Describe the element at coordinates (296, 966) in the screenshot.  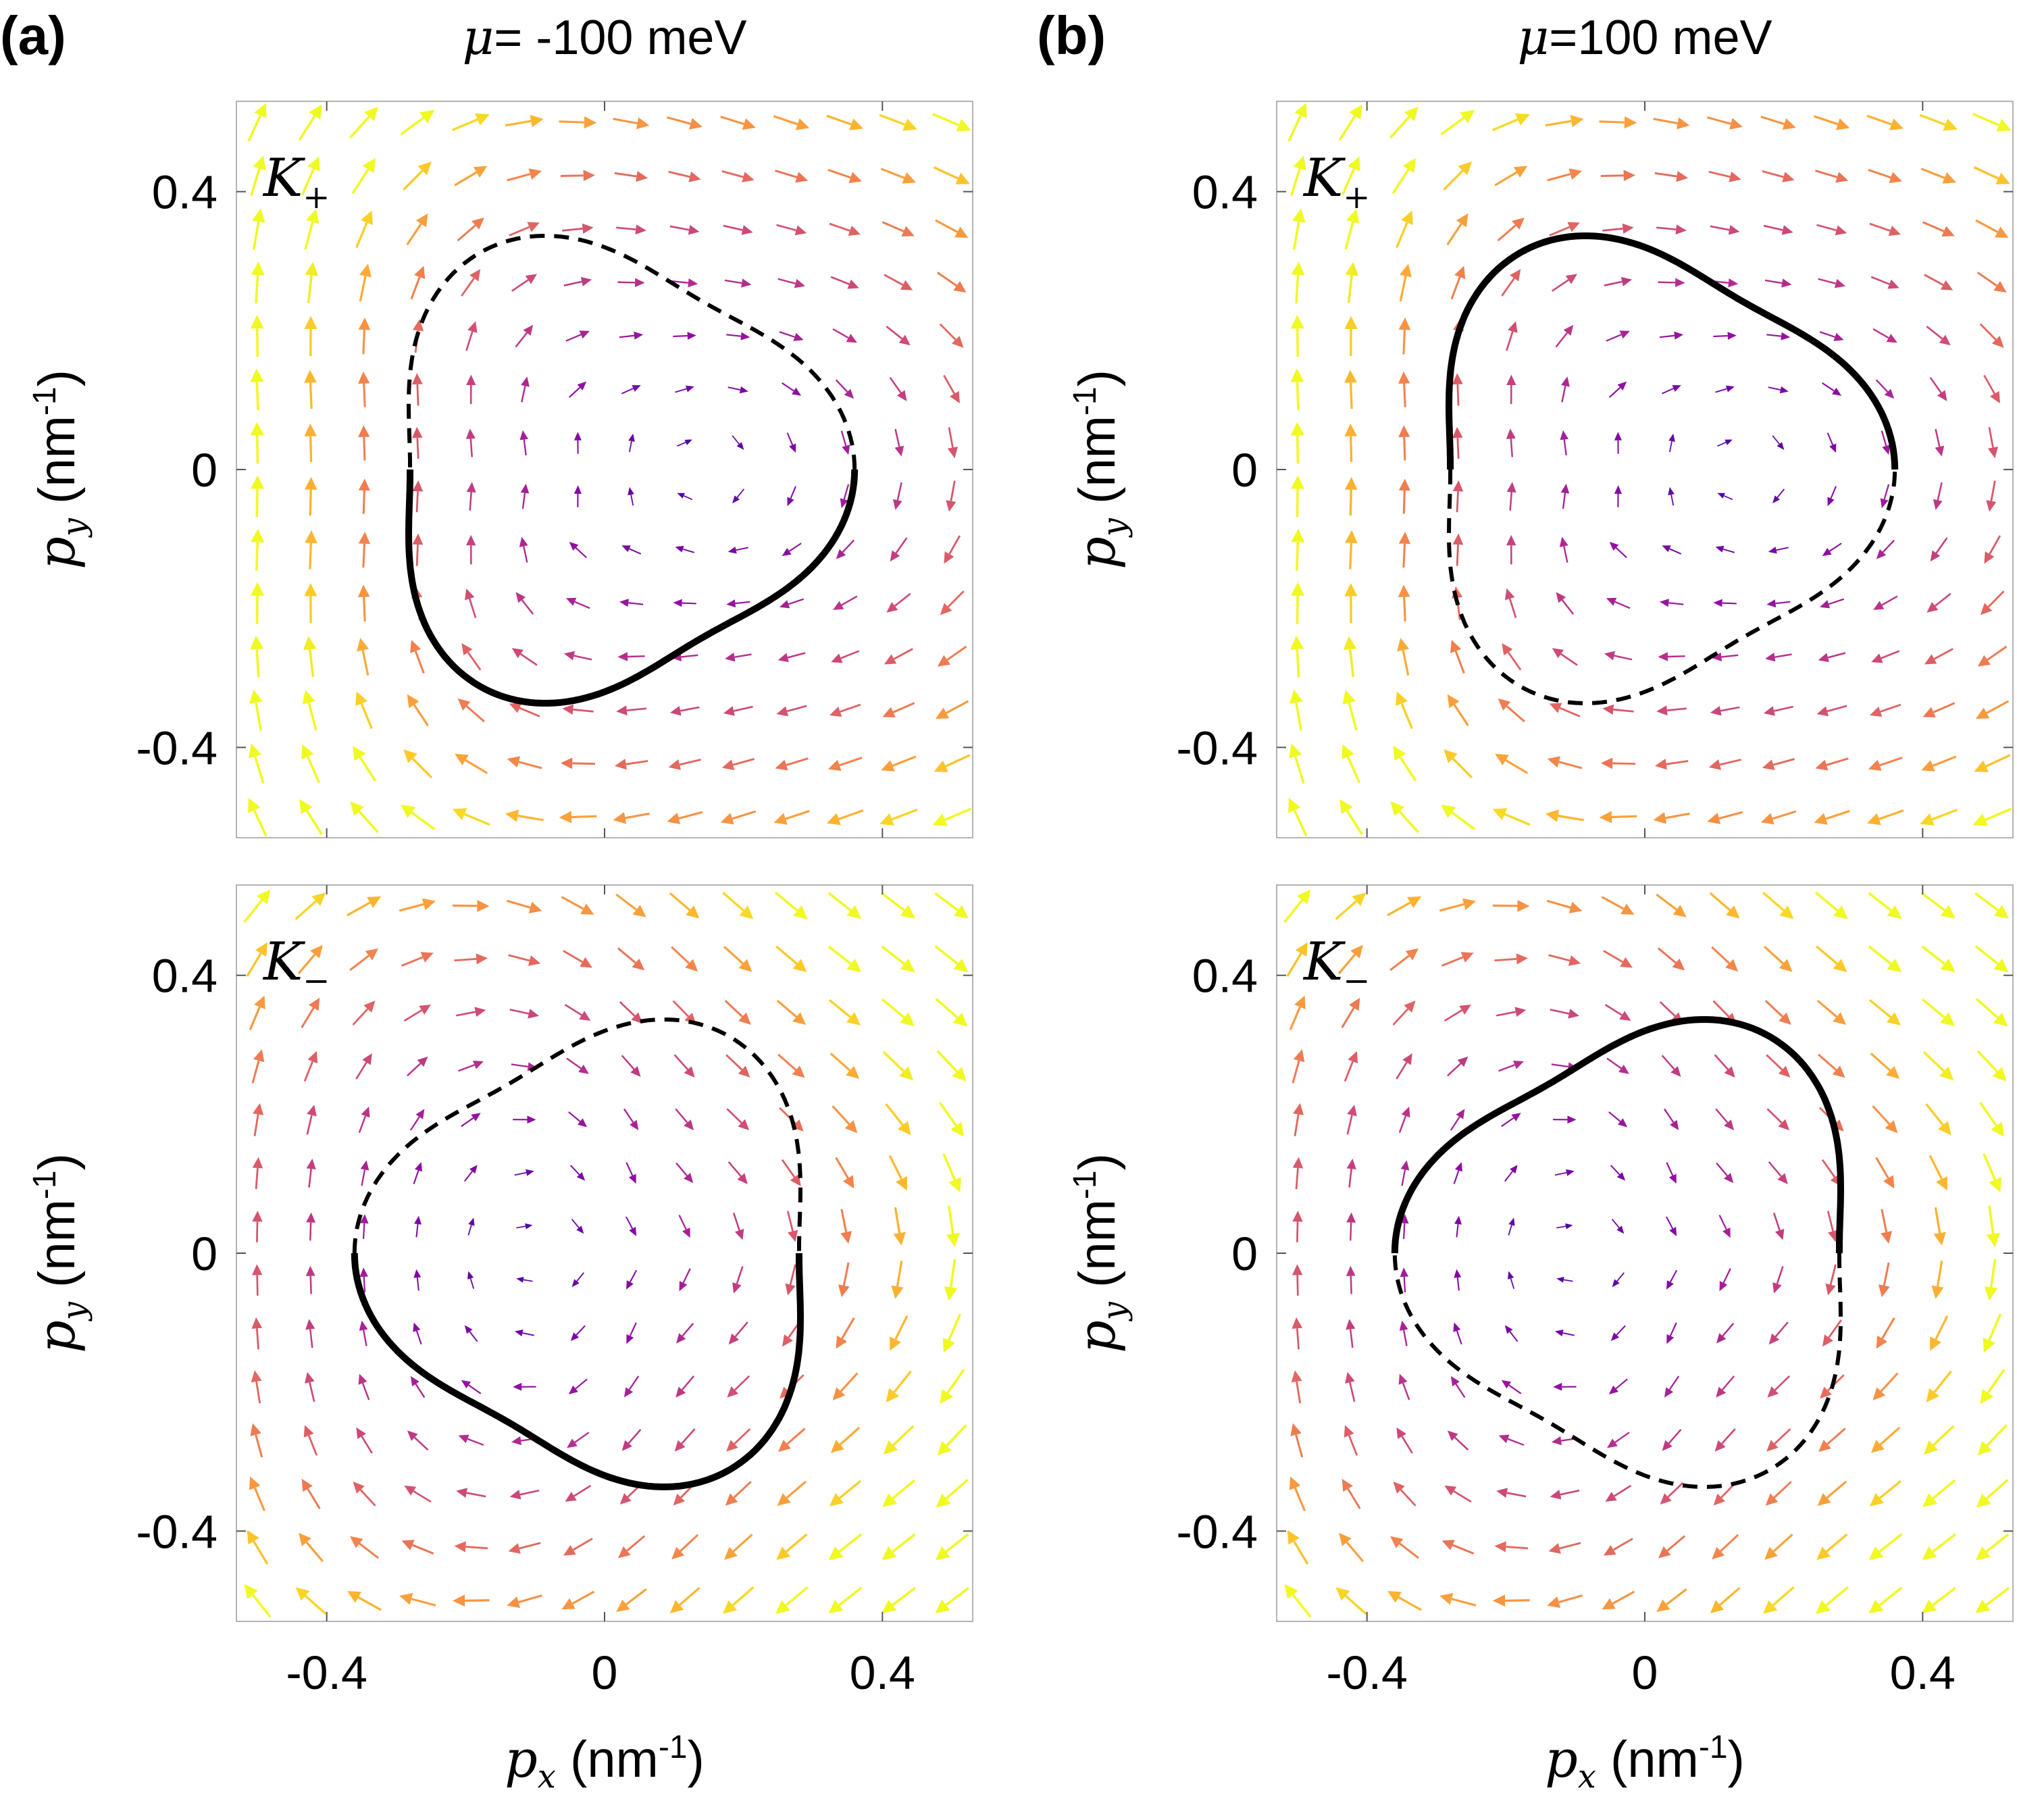
I see `valley-label: K−` at that location.